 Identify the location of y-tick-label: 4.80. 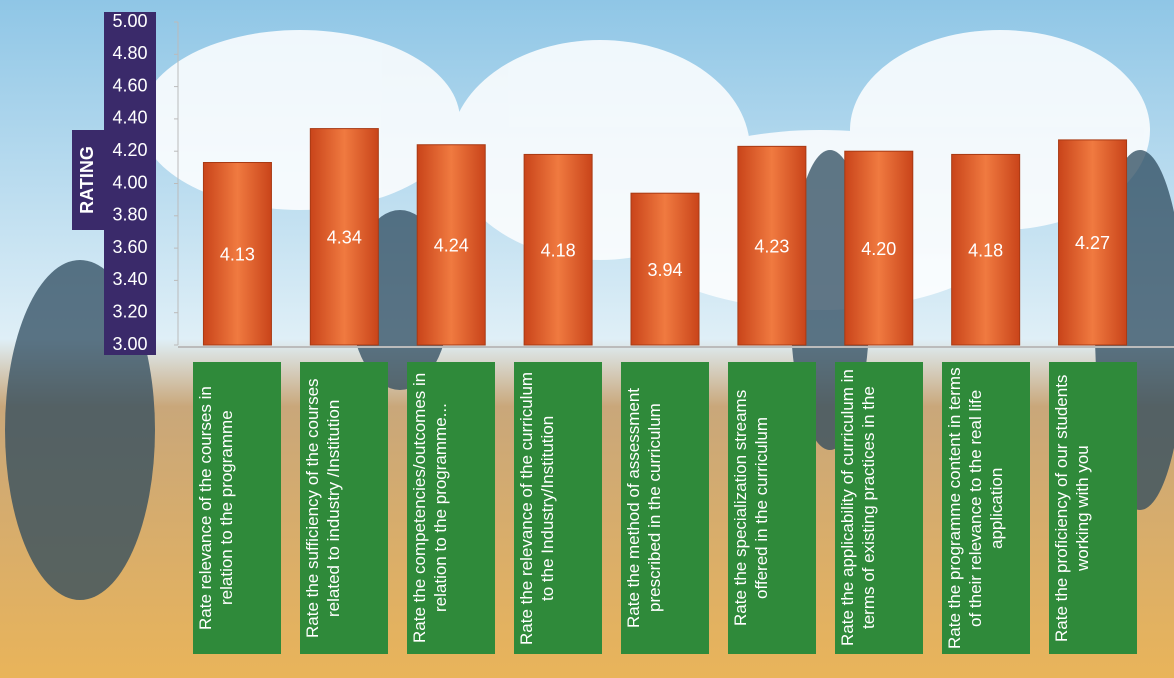
(129, 53).